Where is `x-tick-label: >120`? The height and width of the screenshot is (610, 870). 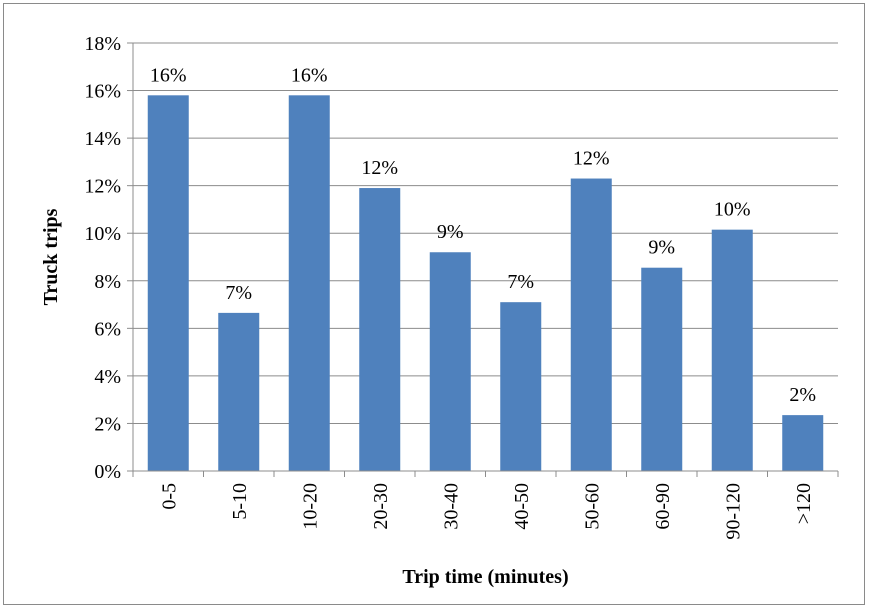 x-tick-label: >120 is located at coordinates (804, 503).